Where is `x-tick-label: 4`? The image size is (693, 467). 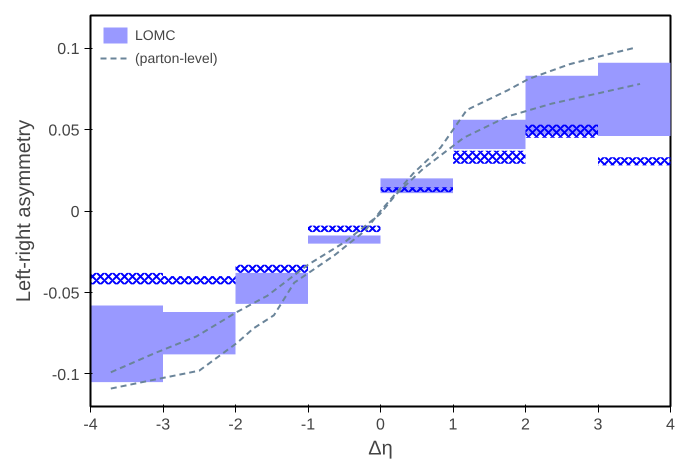 x-tick-label: 4 is located at coordinates (671, 425).